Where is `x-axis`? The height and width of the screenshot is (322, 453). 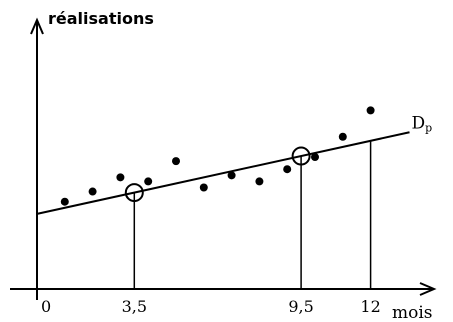
x-axis is located at coordinates (223, 289).